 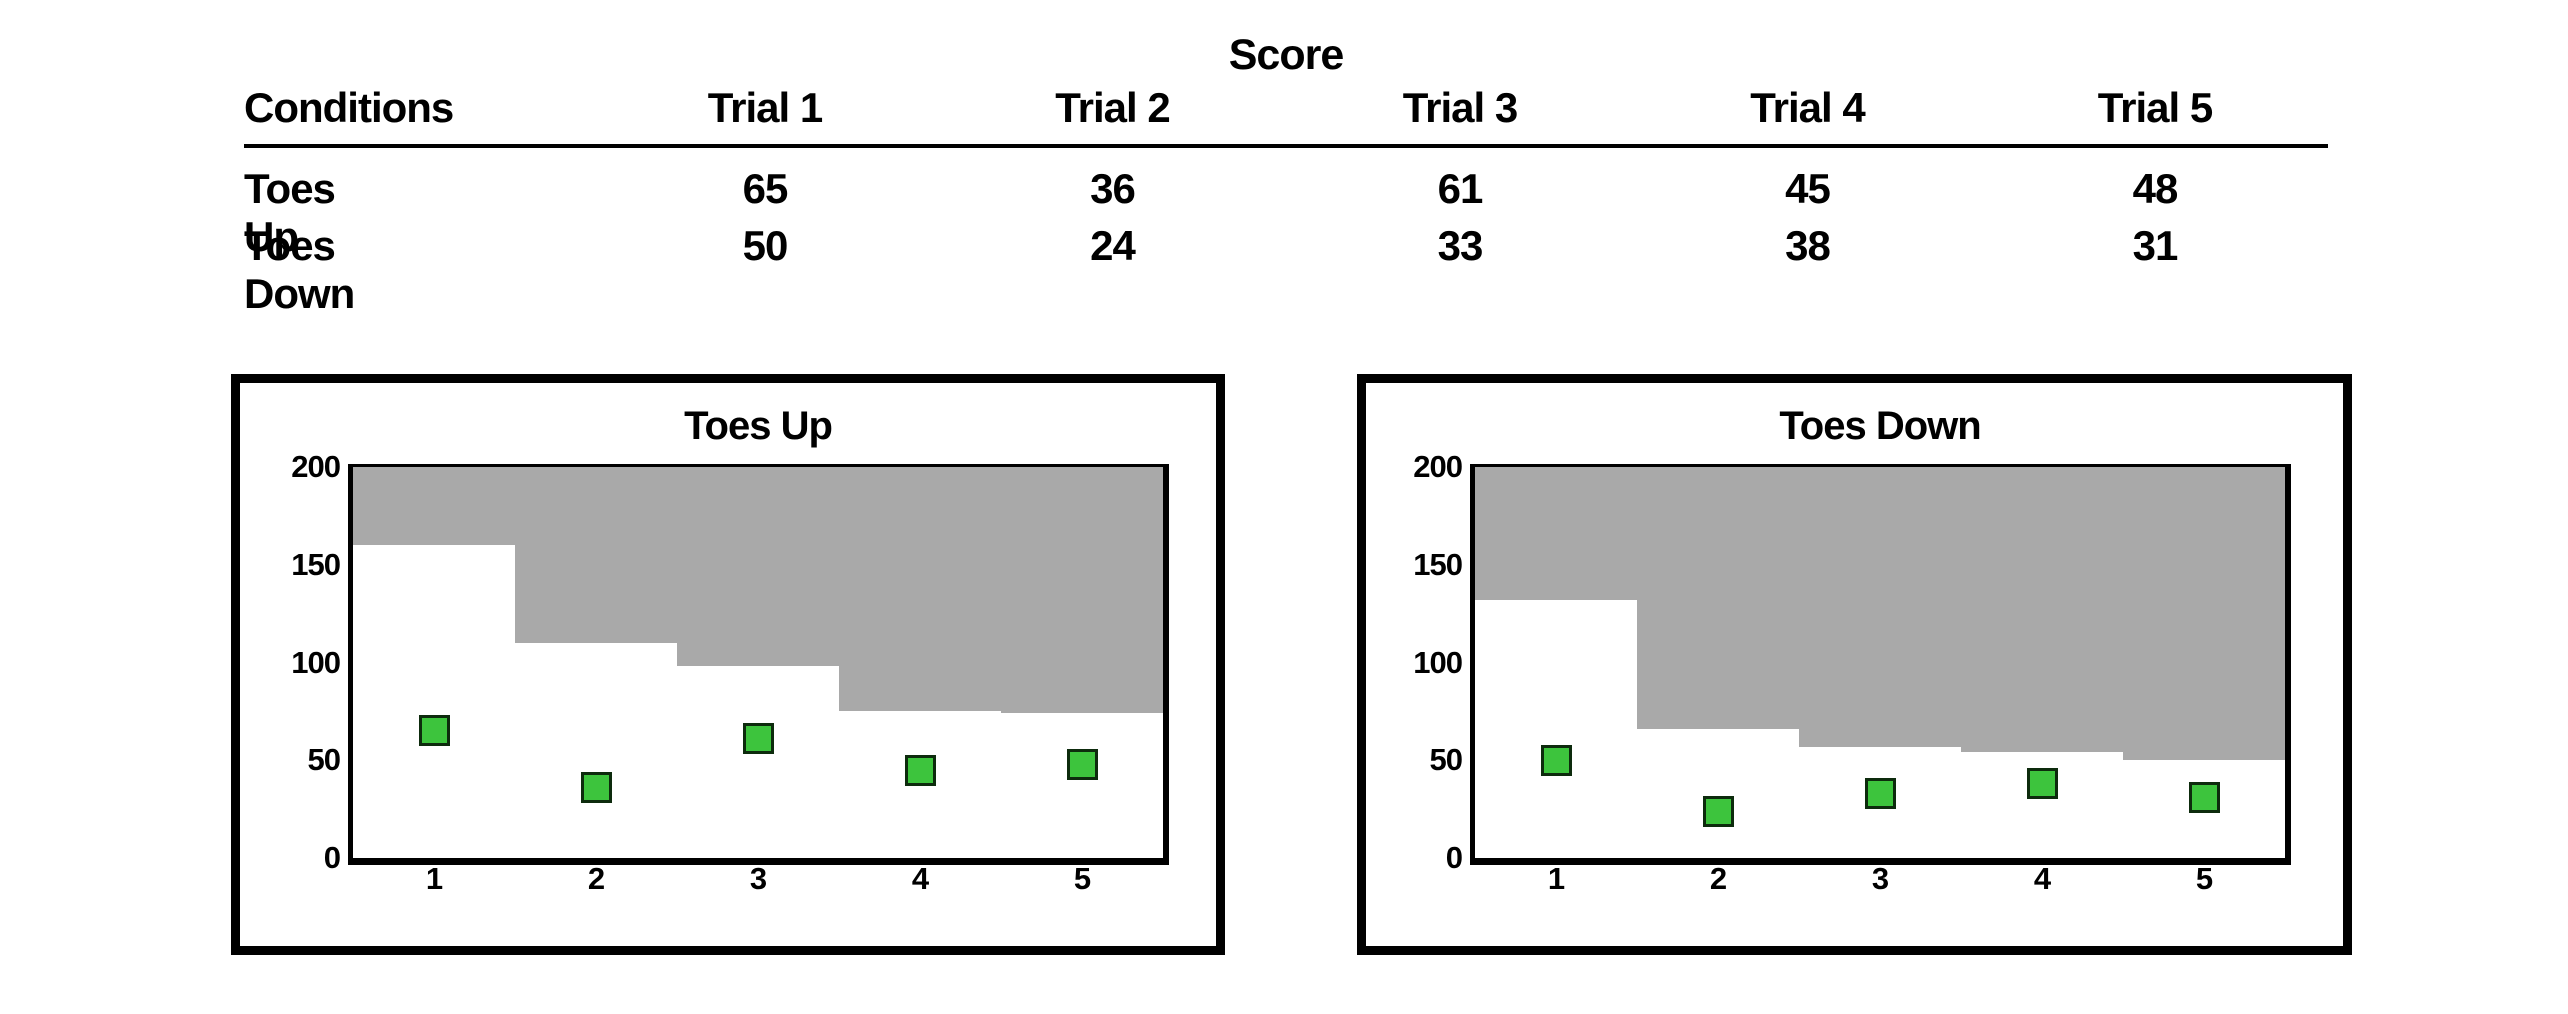 I want to click on cell-value: 24, so click(x=1113, y=245).